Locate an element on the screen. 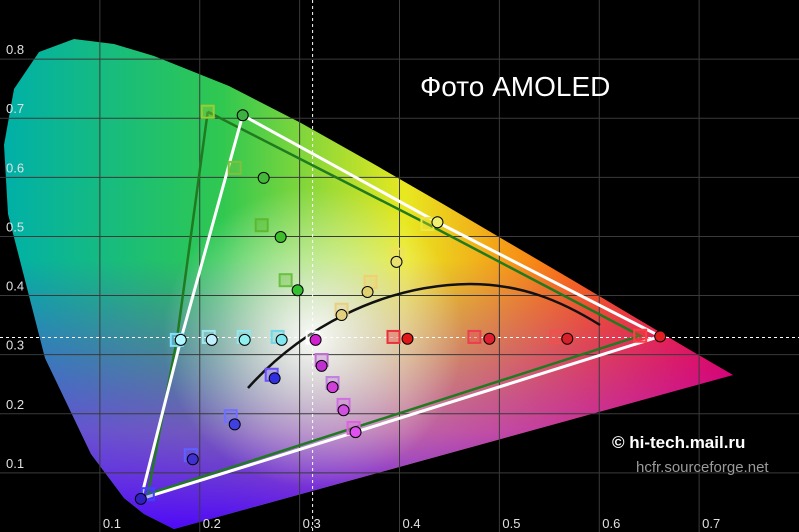 The width and height of the screenshot is (799, 532). y-tick-label: 0.1 is located at coordinates (15, 463).